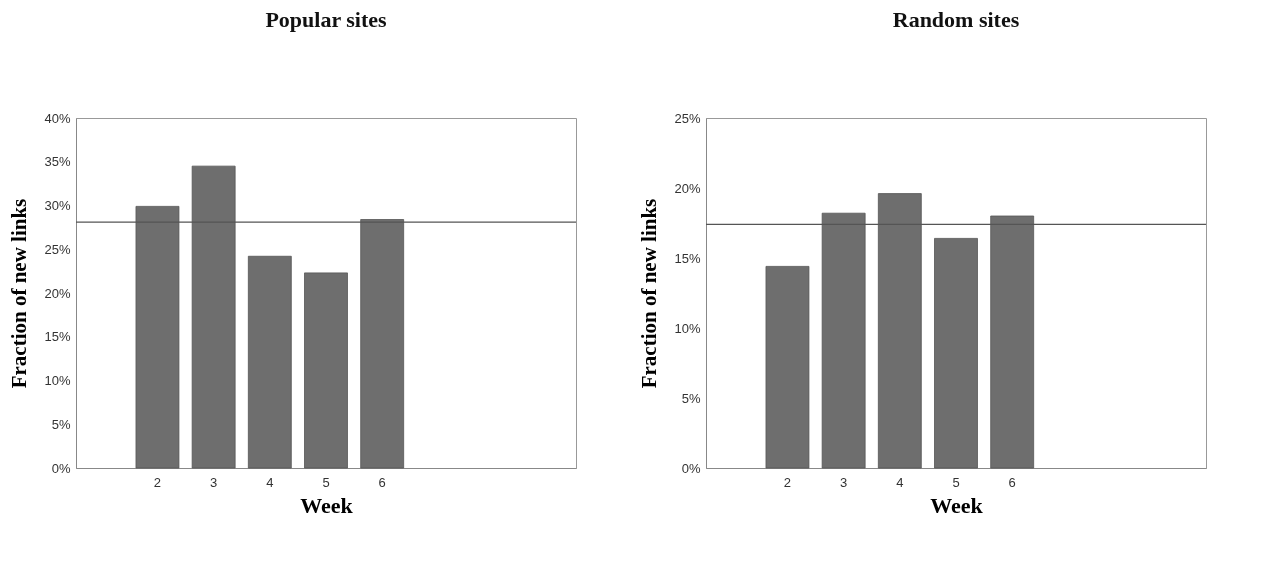 The width and height of the screenshot is (1282, 563). What do you see at coordinates (326, 19) in the screenshot?
I see `chart-title: Popular sites` at bounding box center [326, 19].